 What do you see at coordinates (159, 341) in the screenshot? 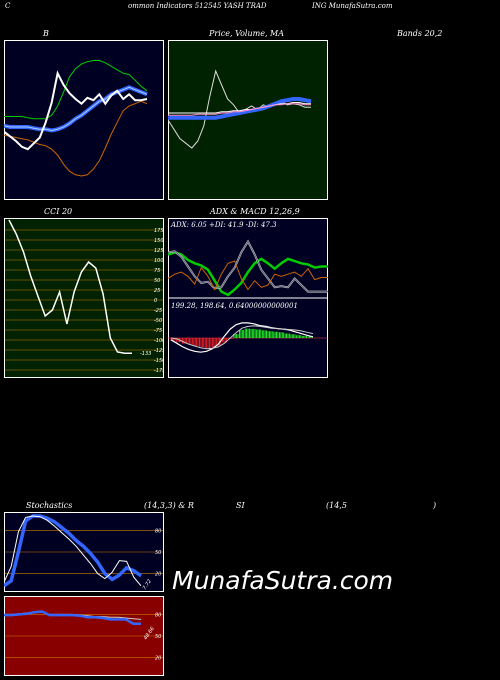
I see `cci-tick-label: -100` at bounding box center [159, 341].